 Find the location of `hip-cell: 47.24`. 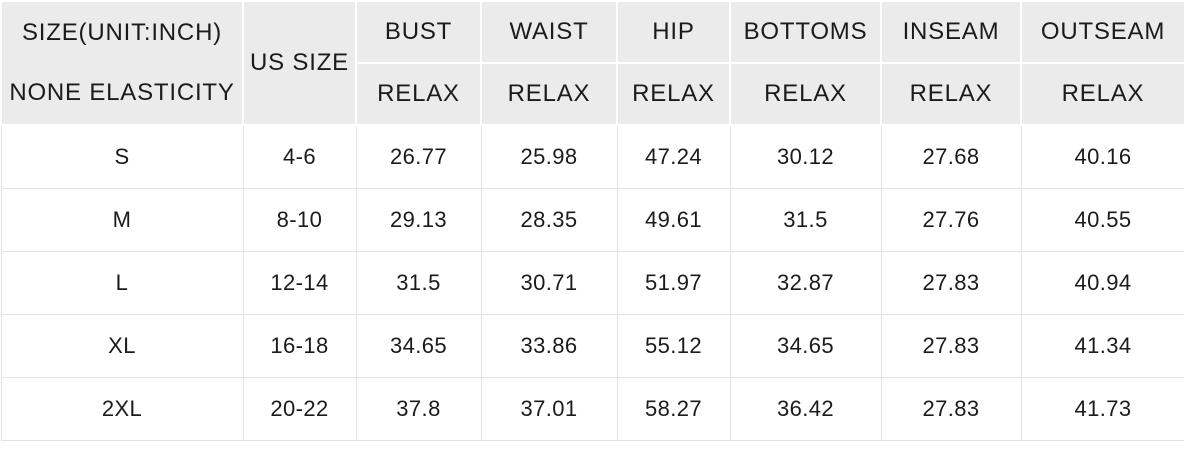

hip-cell: 47.24 is located at coordinates (673, 156).